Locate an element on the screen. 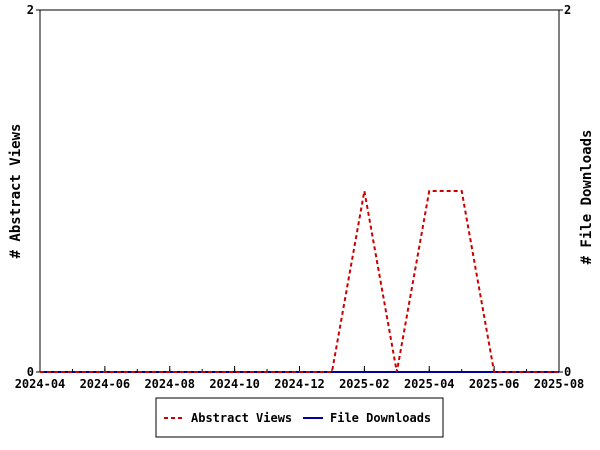 This screenshot has width=600, height=450. x-tick-label: 2025-04 is located at coordinates (429, 384).